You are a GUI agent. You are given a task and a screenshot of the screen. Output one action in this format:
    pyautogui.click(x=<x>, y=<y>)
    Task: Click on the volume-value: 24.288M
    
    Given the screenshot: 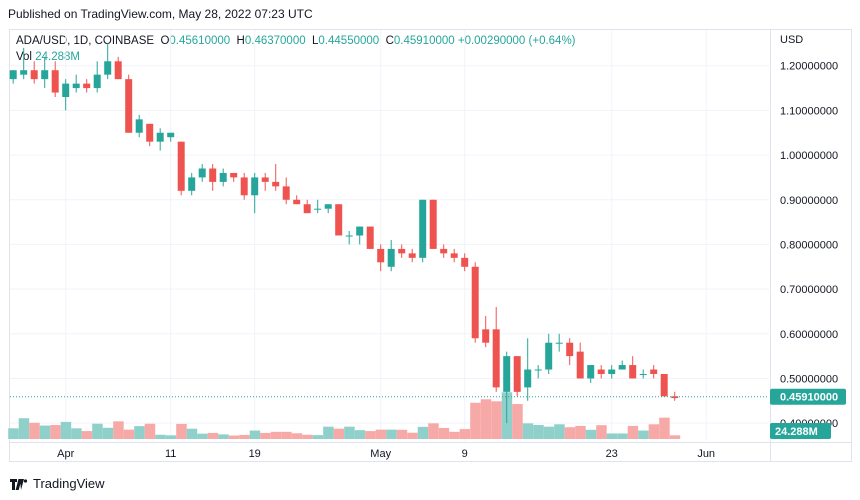 What is the action you would take?
    pyautogui.click(x=57, y=57)
    